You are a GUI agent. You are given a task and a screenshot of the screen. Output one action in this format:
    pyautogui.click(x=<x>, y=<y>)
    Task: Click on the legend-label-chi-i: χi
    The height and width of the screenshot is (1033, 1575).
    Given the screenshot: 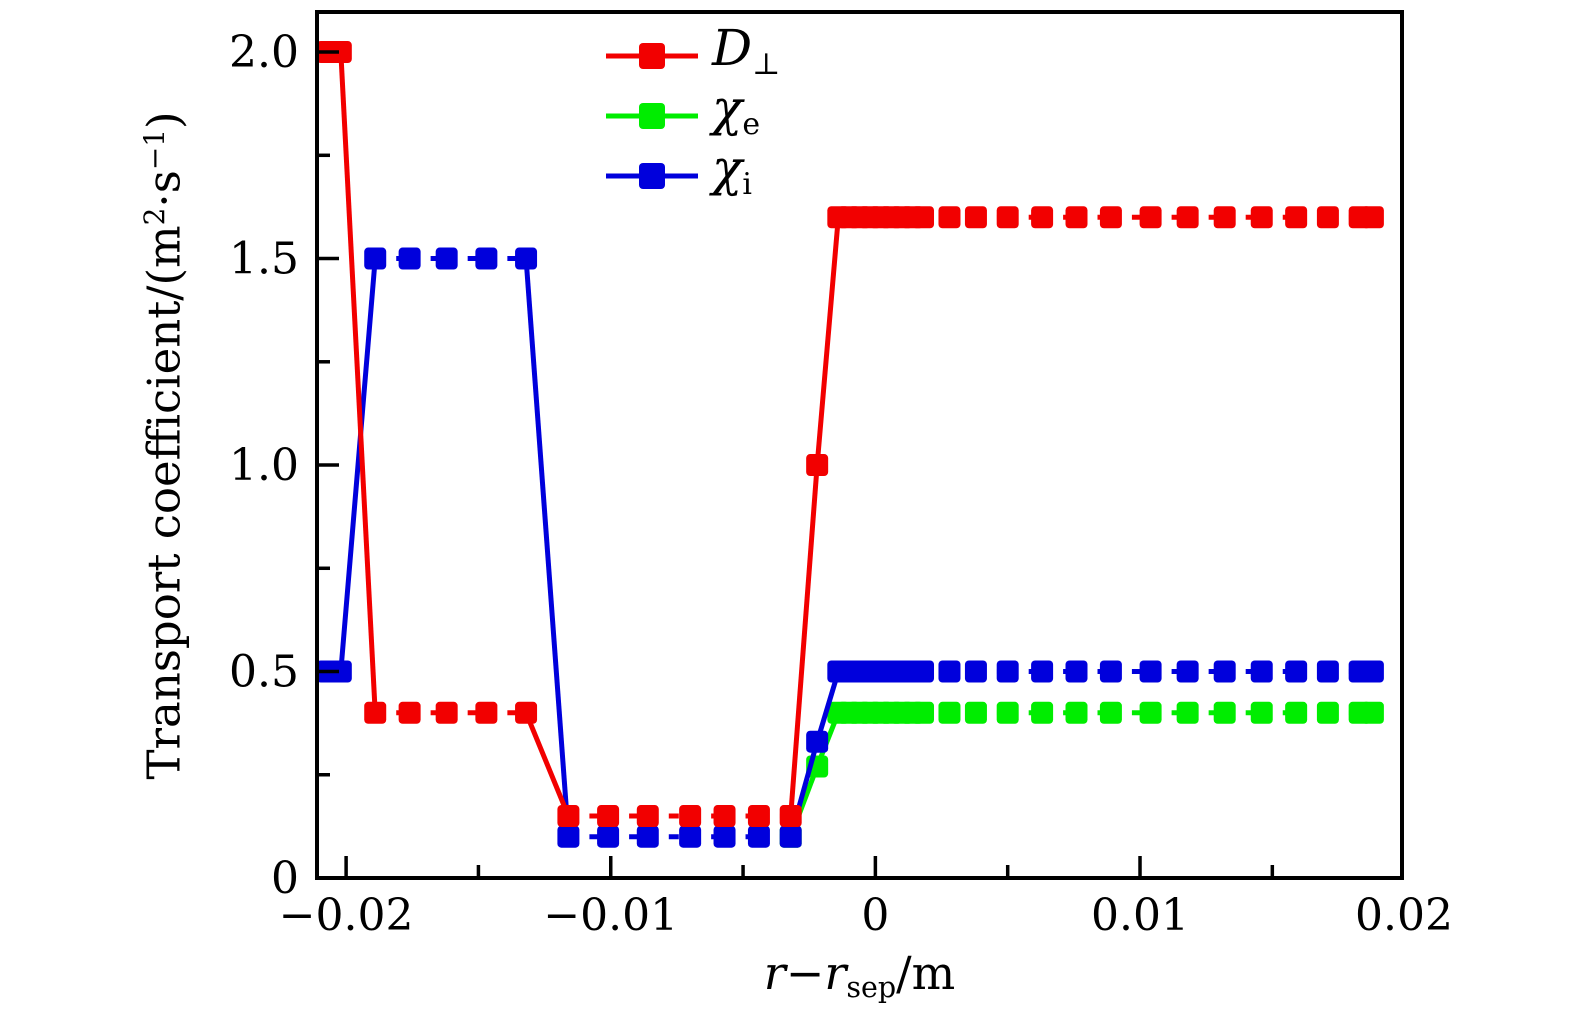 What is the action you would take?
    pyautogui.click(x=732, y=170)
    